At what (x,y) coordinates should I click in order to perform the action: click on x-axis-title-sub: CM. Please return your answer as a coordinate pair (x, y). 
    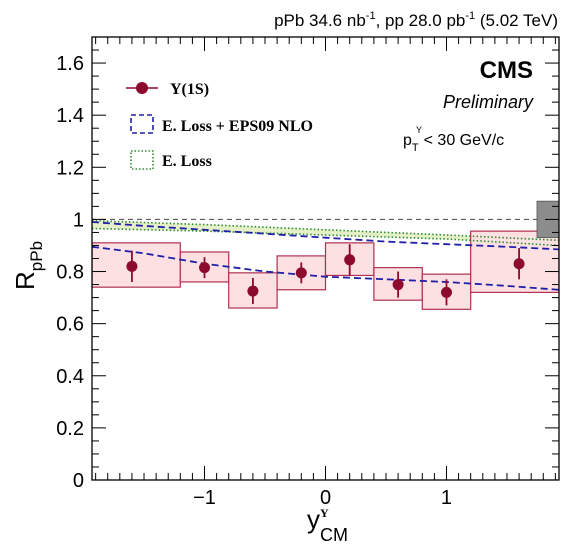
    Looking at the image, I should click on (334, 535).